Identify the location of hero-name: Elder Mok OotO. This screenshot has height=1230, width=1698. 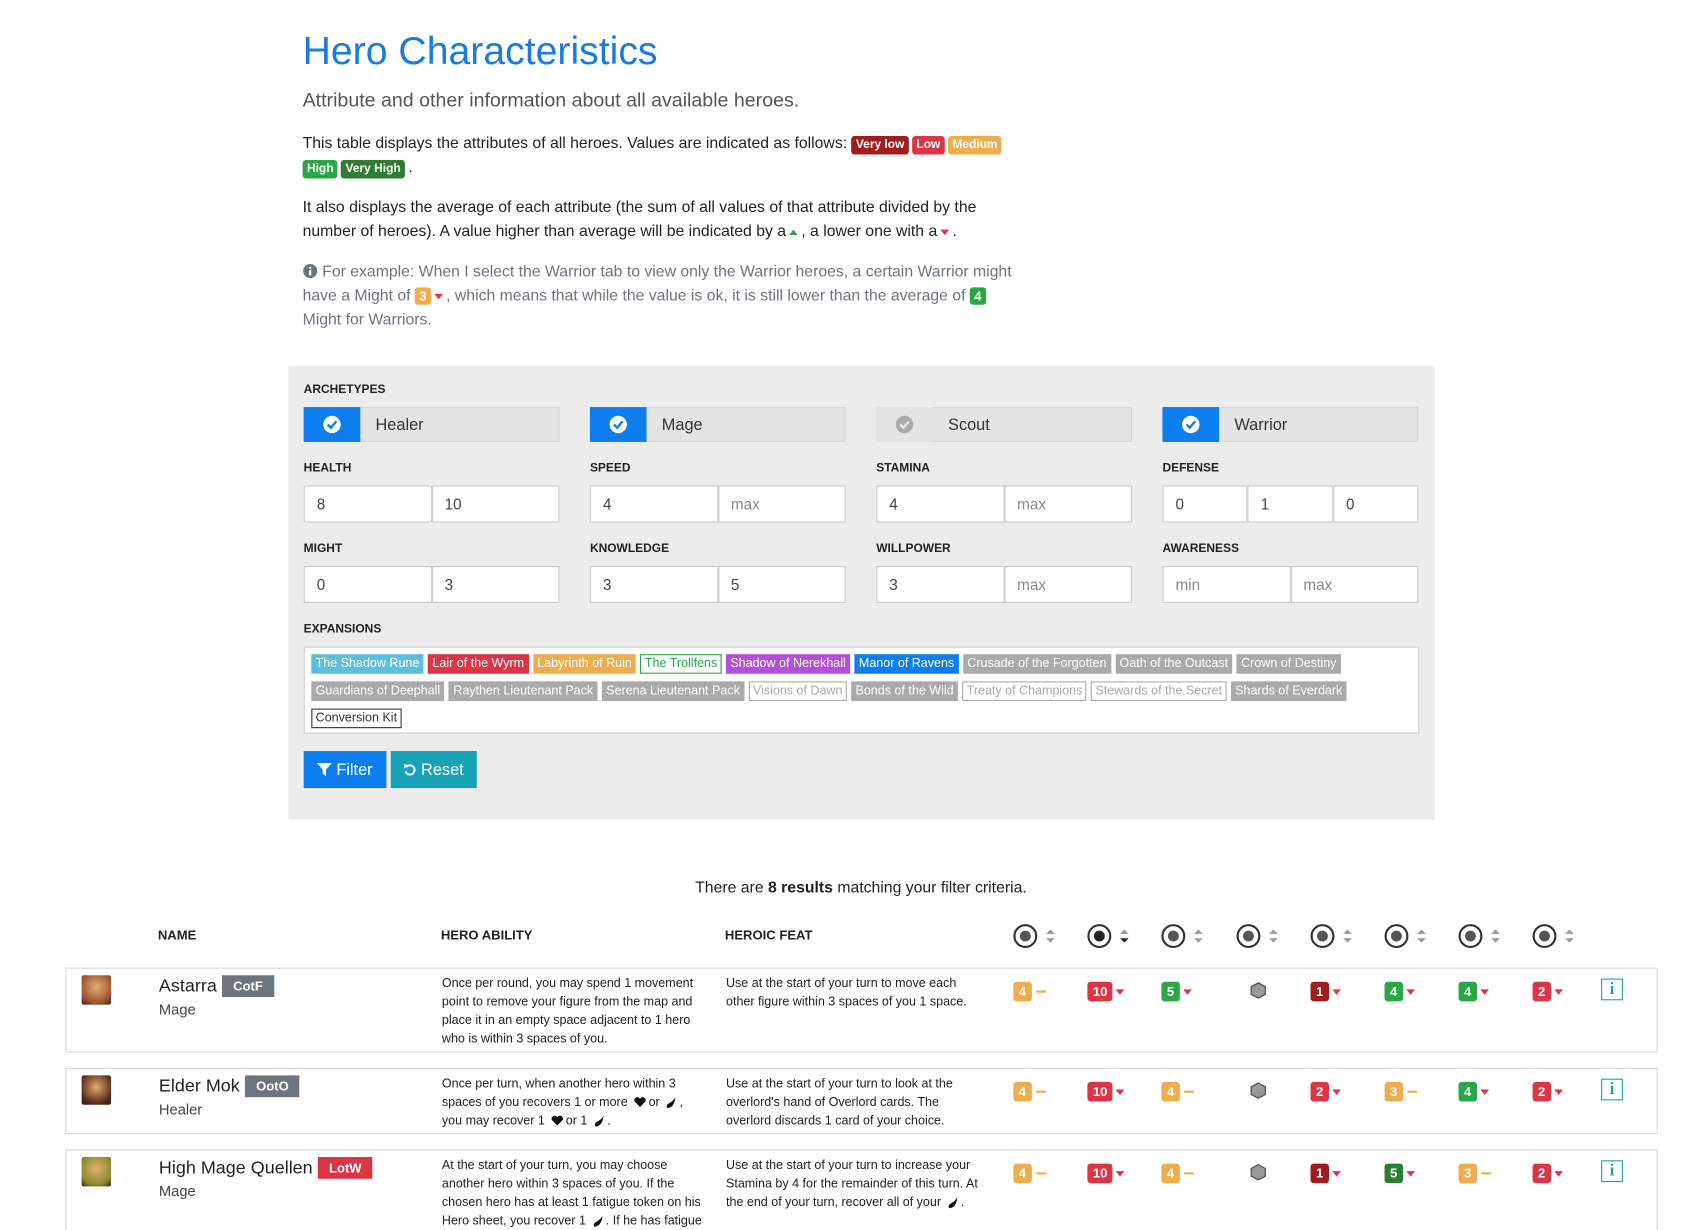
(229, 1086).